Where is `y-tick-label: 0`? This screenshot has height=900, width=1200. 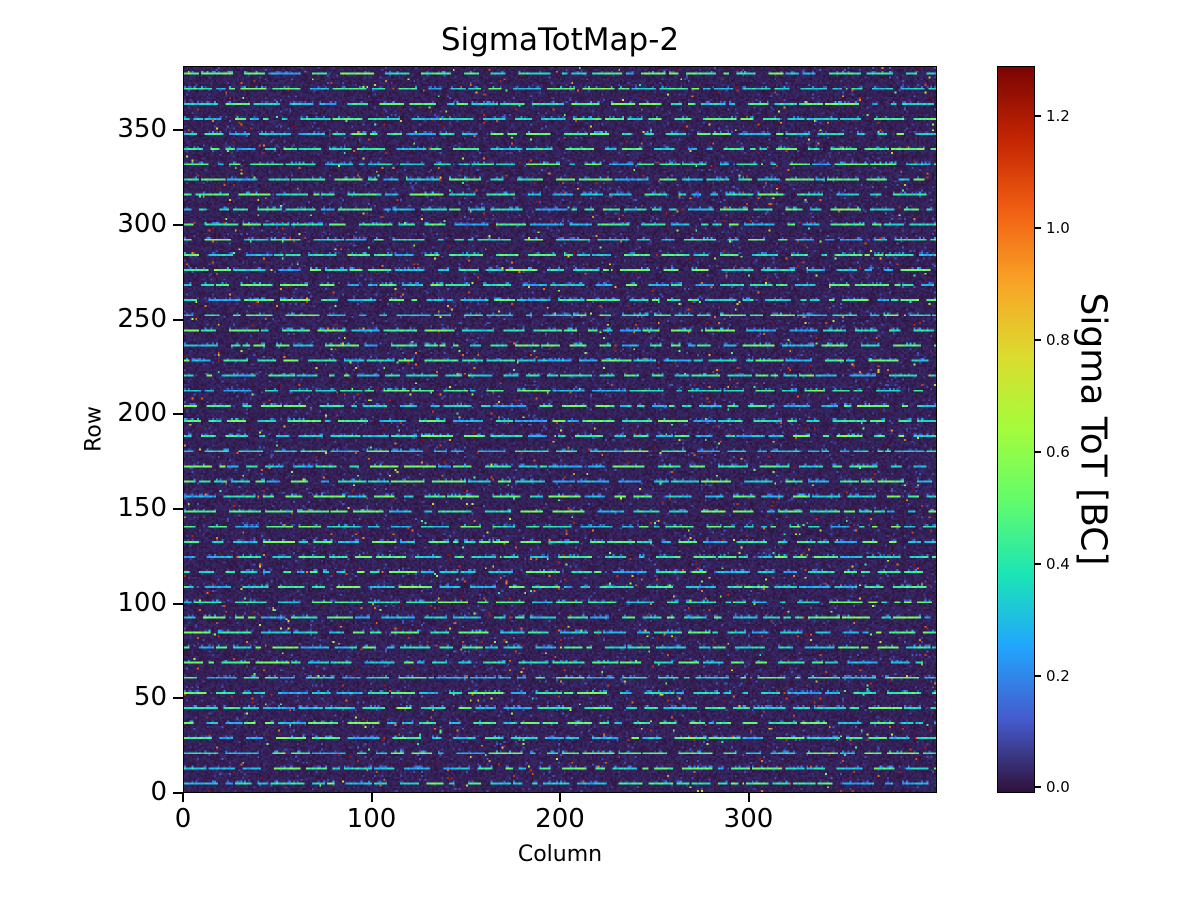 y-tick-label: 0 is located at coordinates (158, 792).